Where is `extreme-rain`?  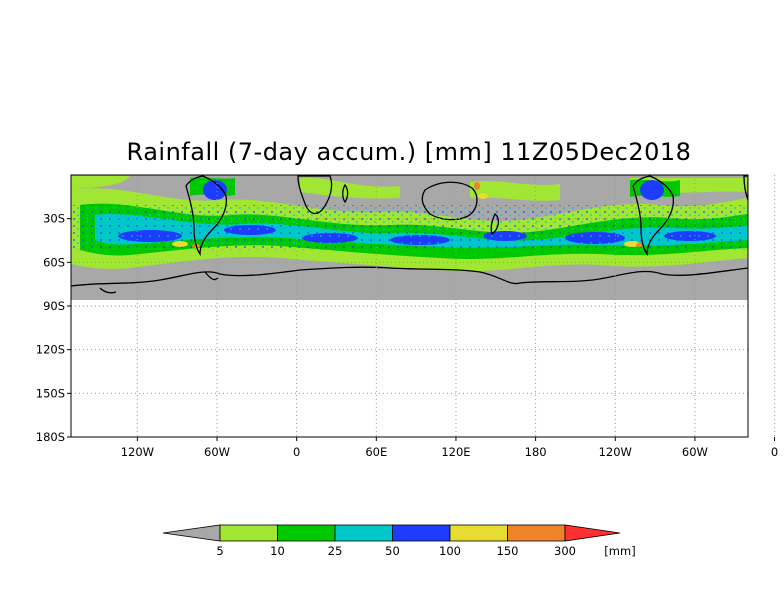 extreme-rain is located at coordinates (418, 215).